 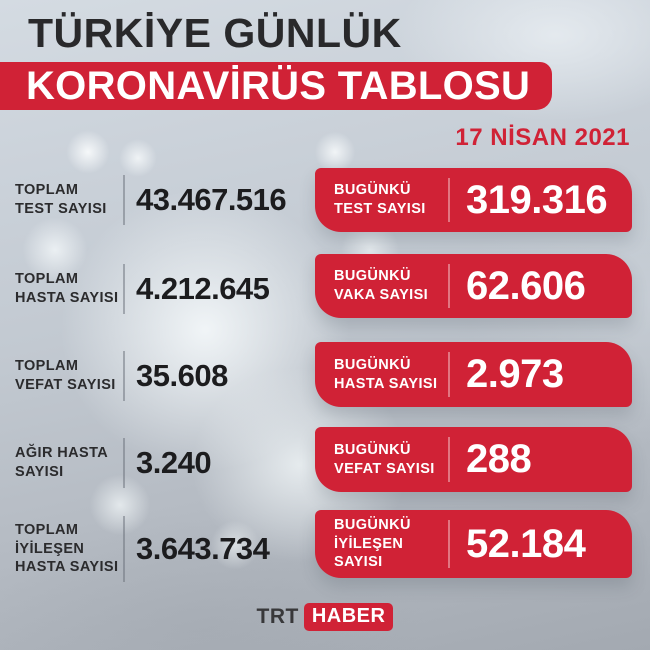 What do you see at coordinates (61, 199) in the screenshot?
I see `total-label: TOPLAM TEST SAYISI` at bounding box center [61, 199].